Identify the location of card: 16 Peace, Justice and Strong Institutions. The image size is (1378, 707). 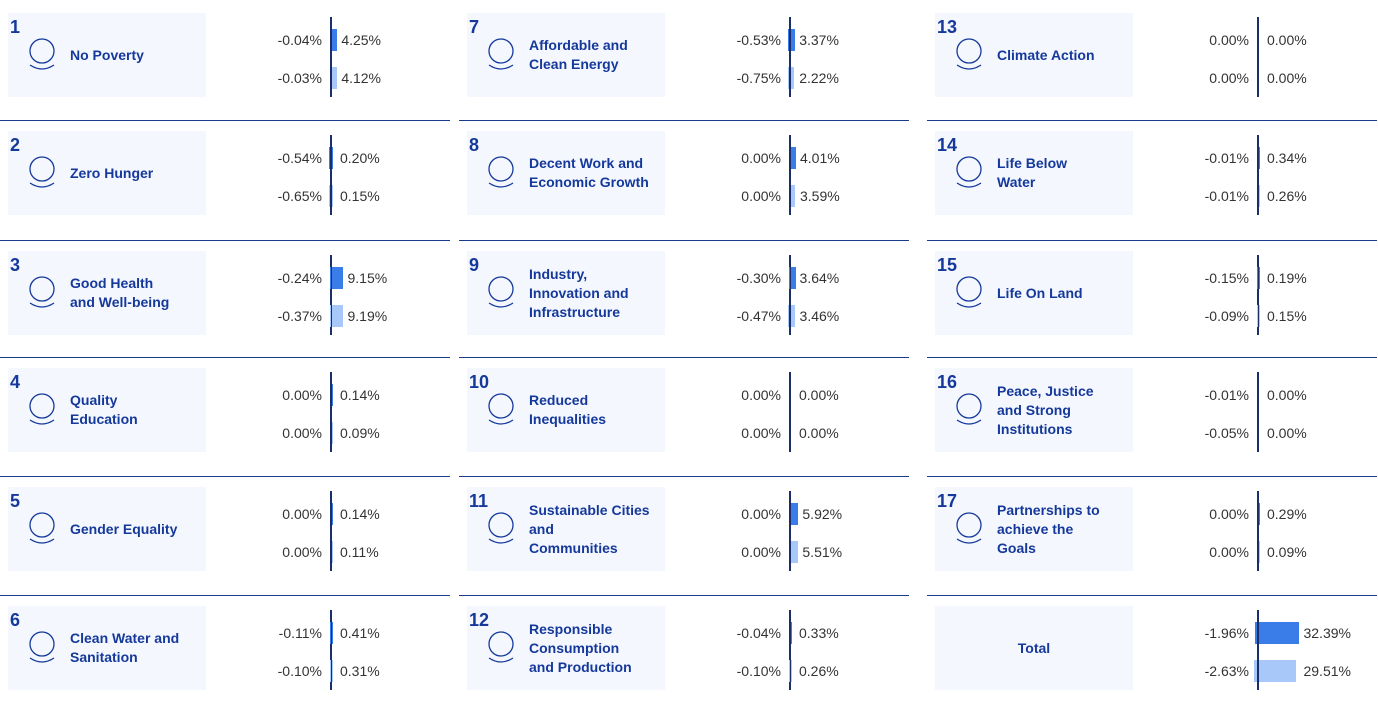
(1034, 410).